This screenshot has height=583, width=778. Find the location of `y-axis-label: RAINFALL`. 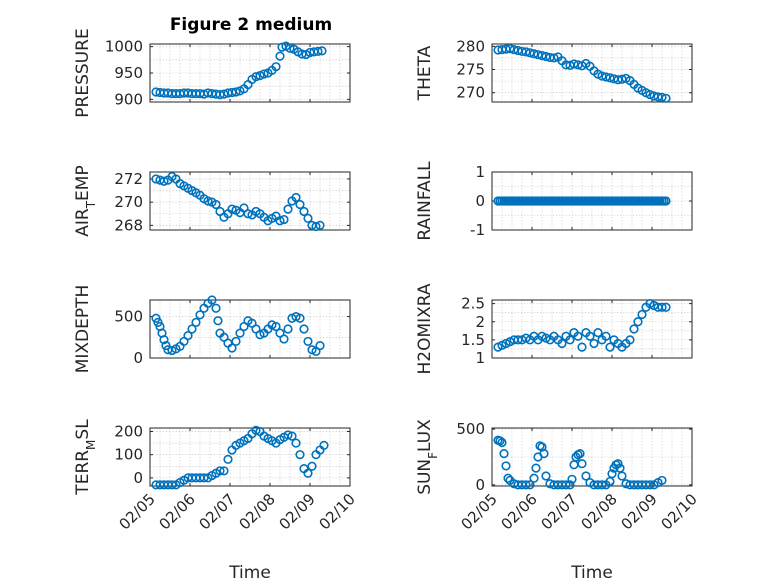

y-axis-label: RAINFALL is located at coordinates (425, 201).